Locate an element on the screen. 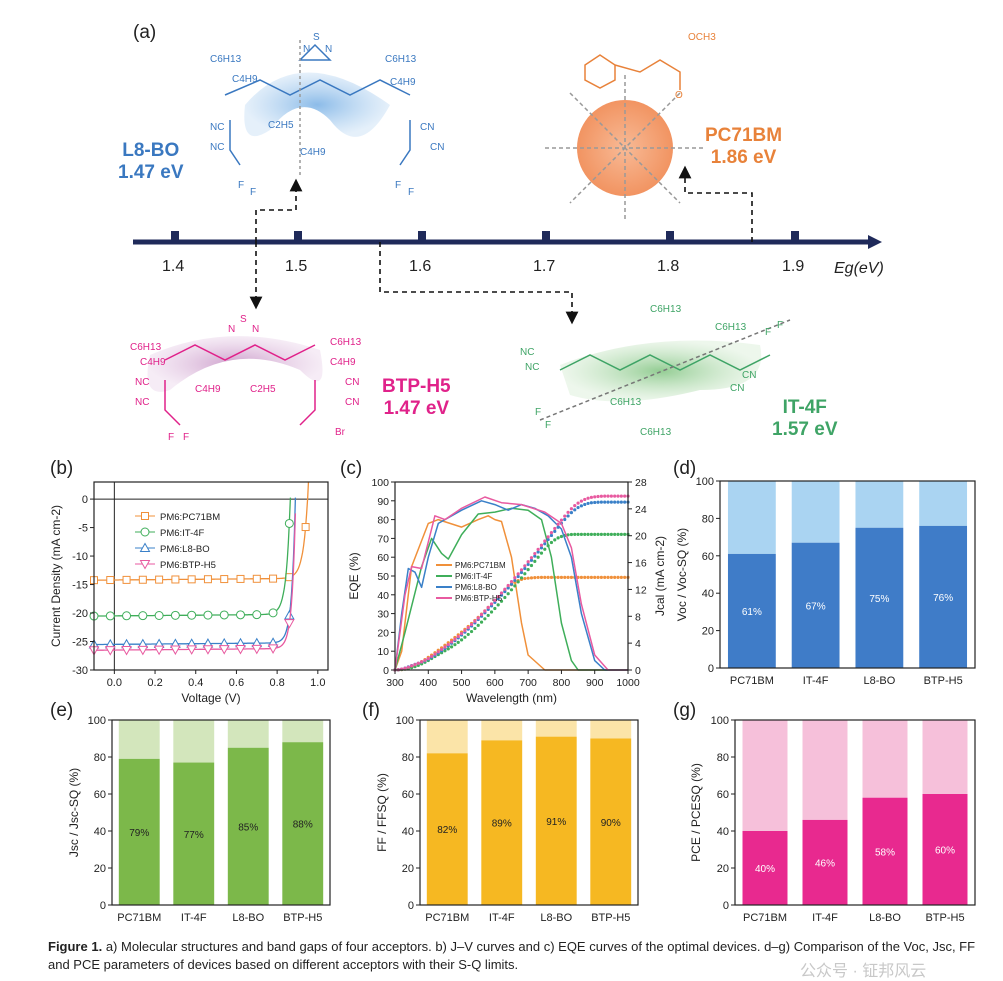  marker-triangle-up is located at coordinates (289, 614).